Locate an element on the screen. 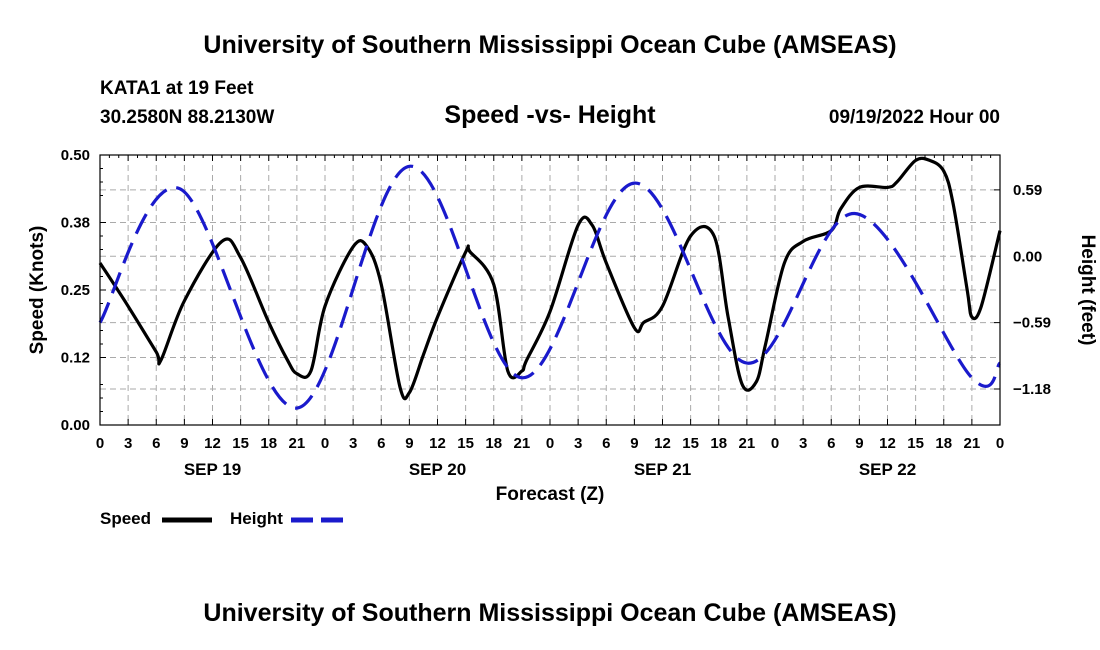 The image size is (1100, 650). legend: Speed Height is located at coordinates (221, 518).